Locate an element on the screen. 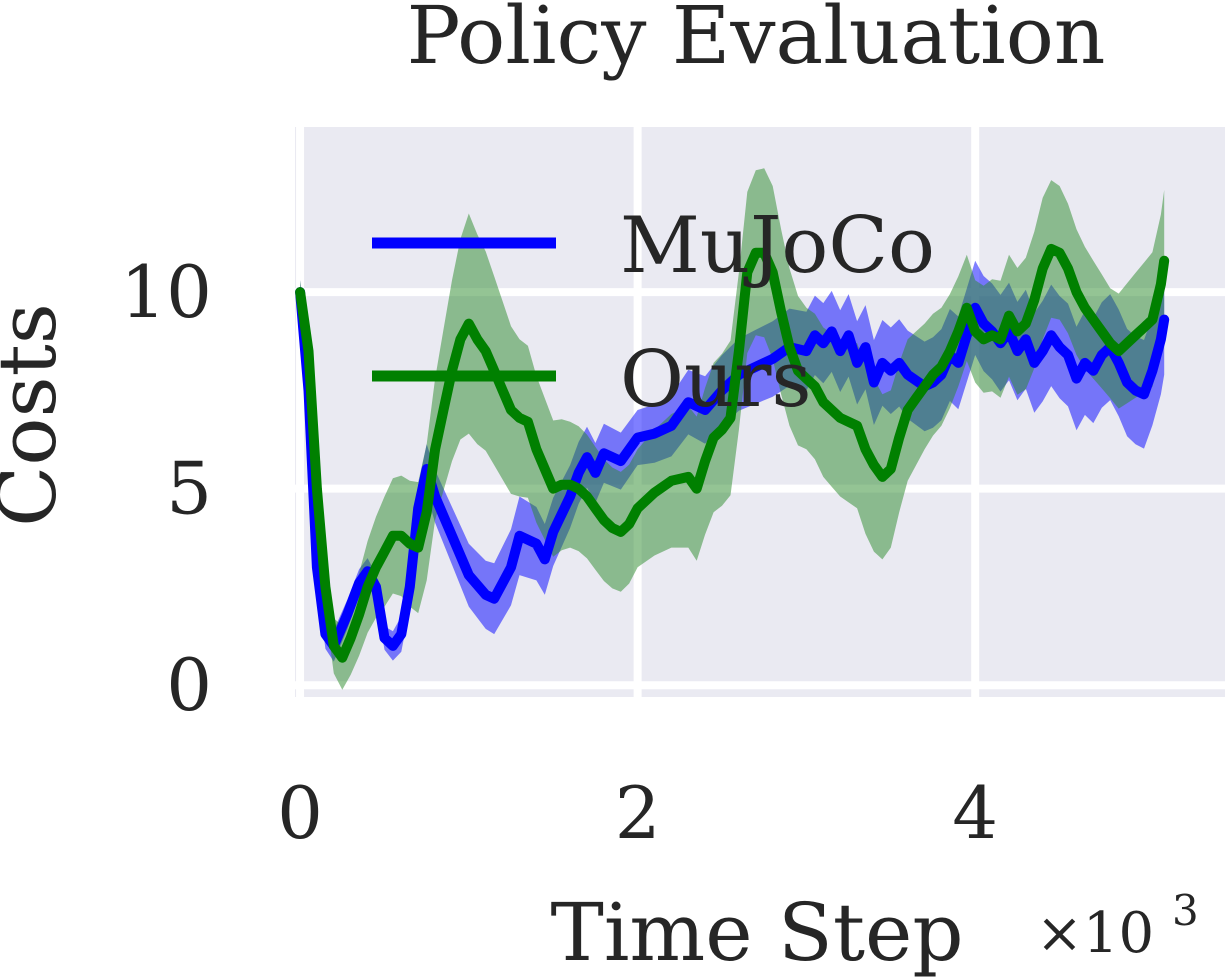  x-axis-multiplier-base: ×10 is located at coordinates (1095, 933).